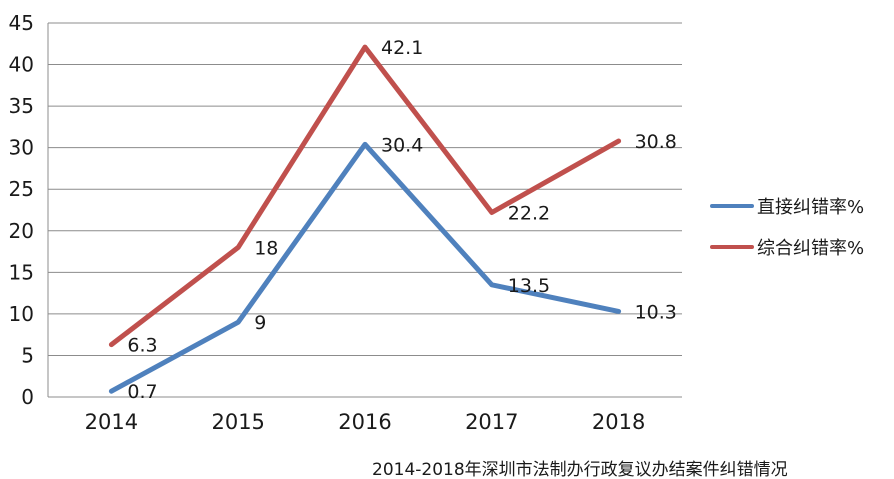  What do you see at coordinates (21, 148) in the screenshot?
I see `y-tick-label: 30` at bounding box center [21, 148].